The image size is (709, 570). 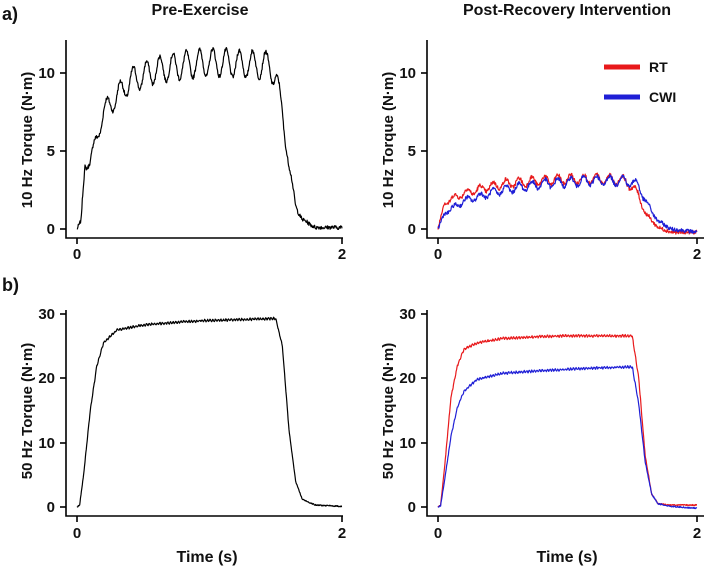 What do you see at coordinates (658, 67) in the screenshot?
I see `legend-label-rt: RT` at bounding box center [658, 67].